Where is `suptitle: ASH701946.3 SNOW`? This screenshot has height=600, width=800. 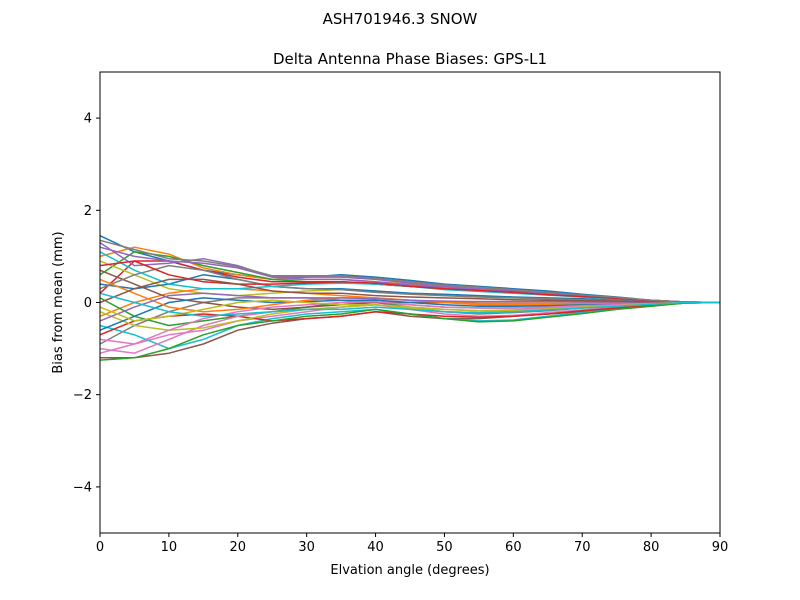
suptitle: ASH701946.3 SNOW is located at coordinates (400, 19).